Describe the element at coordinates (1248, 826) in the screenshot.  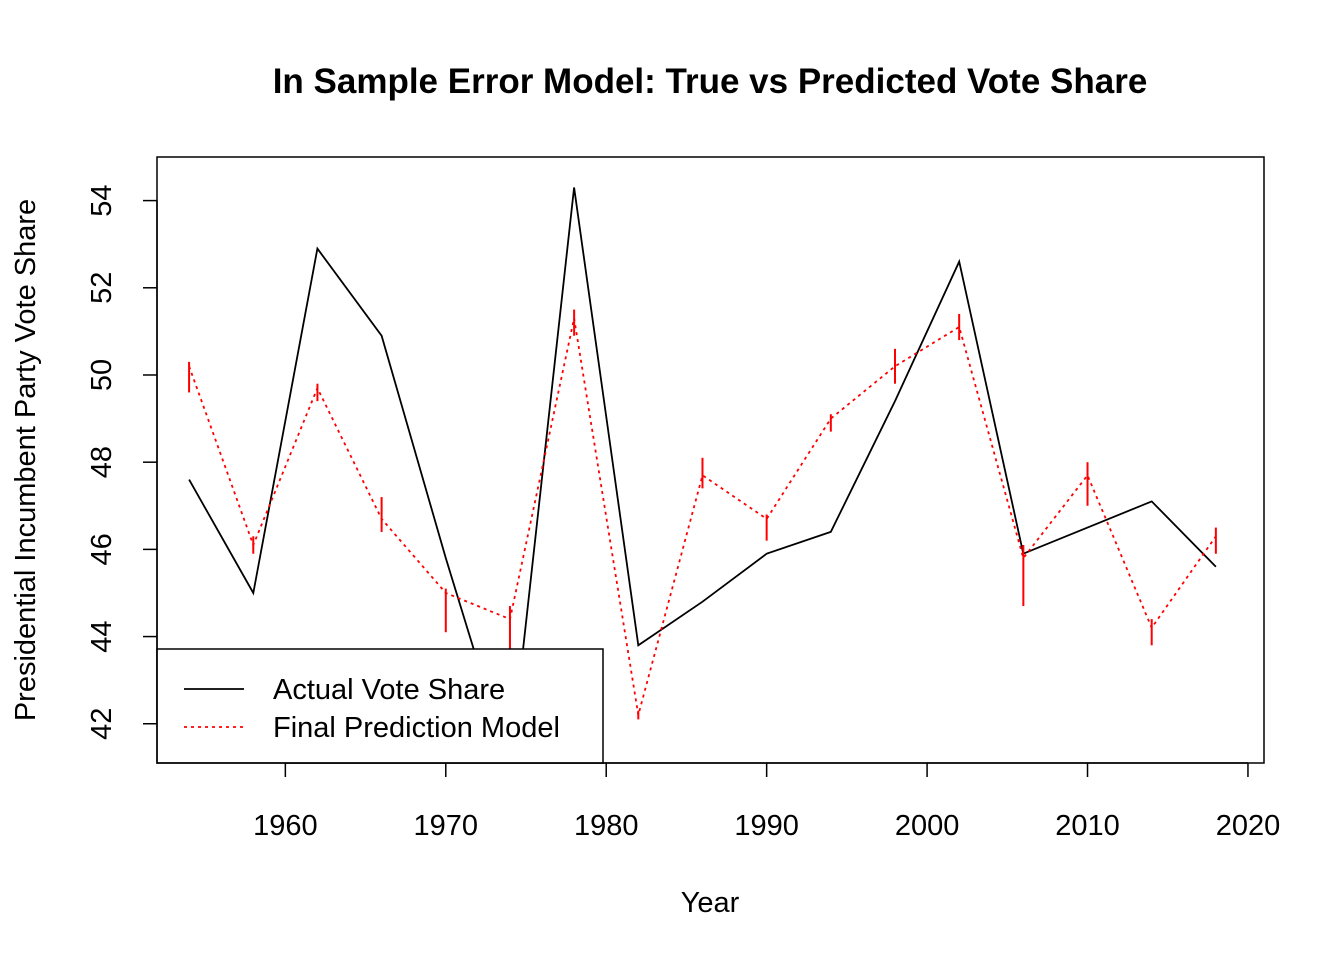
I see `x-tick-label-2020: 2020` at that location.